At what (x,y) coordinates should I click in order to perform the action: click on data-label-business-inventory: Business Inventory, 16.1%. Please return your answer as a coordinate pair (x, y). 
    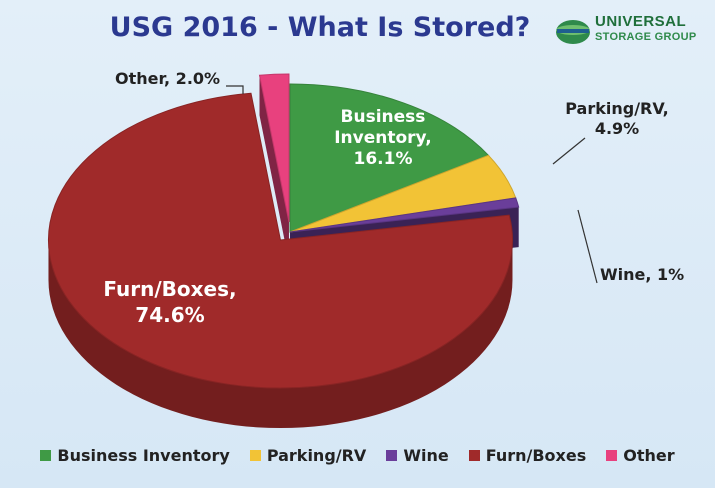
    Looking at the image, I should click on (383, 138).